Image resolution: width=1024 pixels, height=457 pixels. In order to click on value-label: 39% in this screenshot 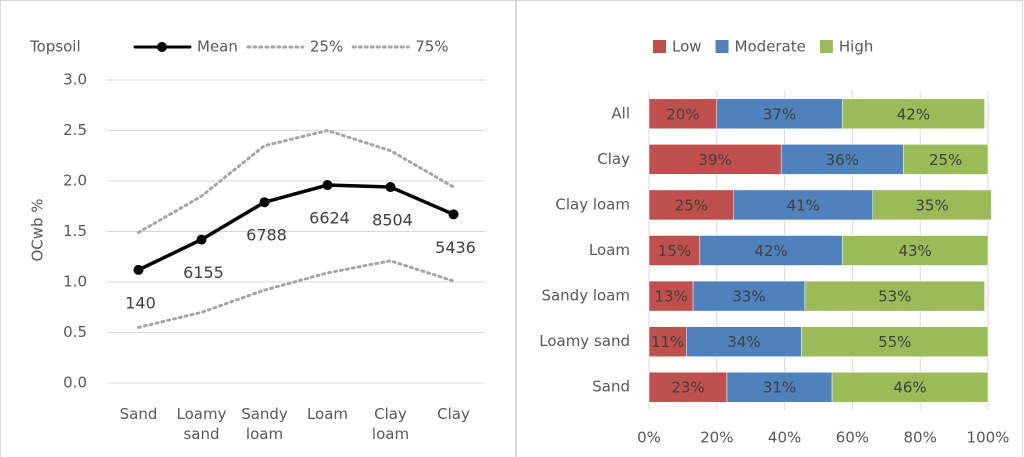, I will do `click(714, 160)`.